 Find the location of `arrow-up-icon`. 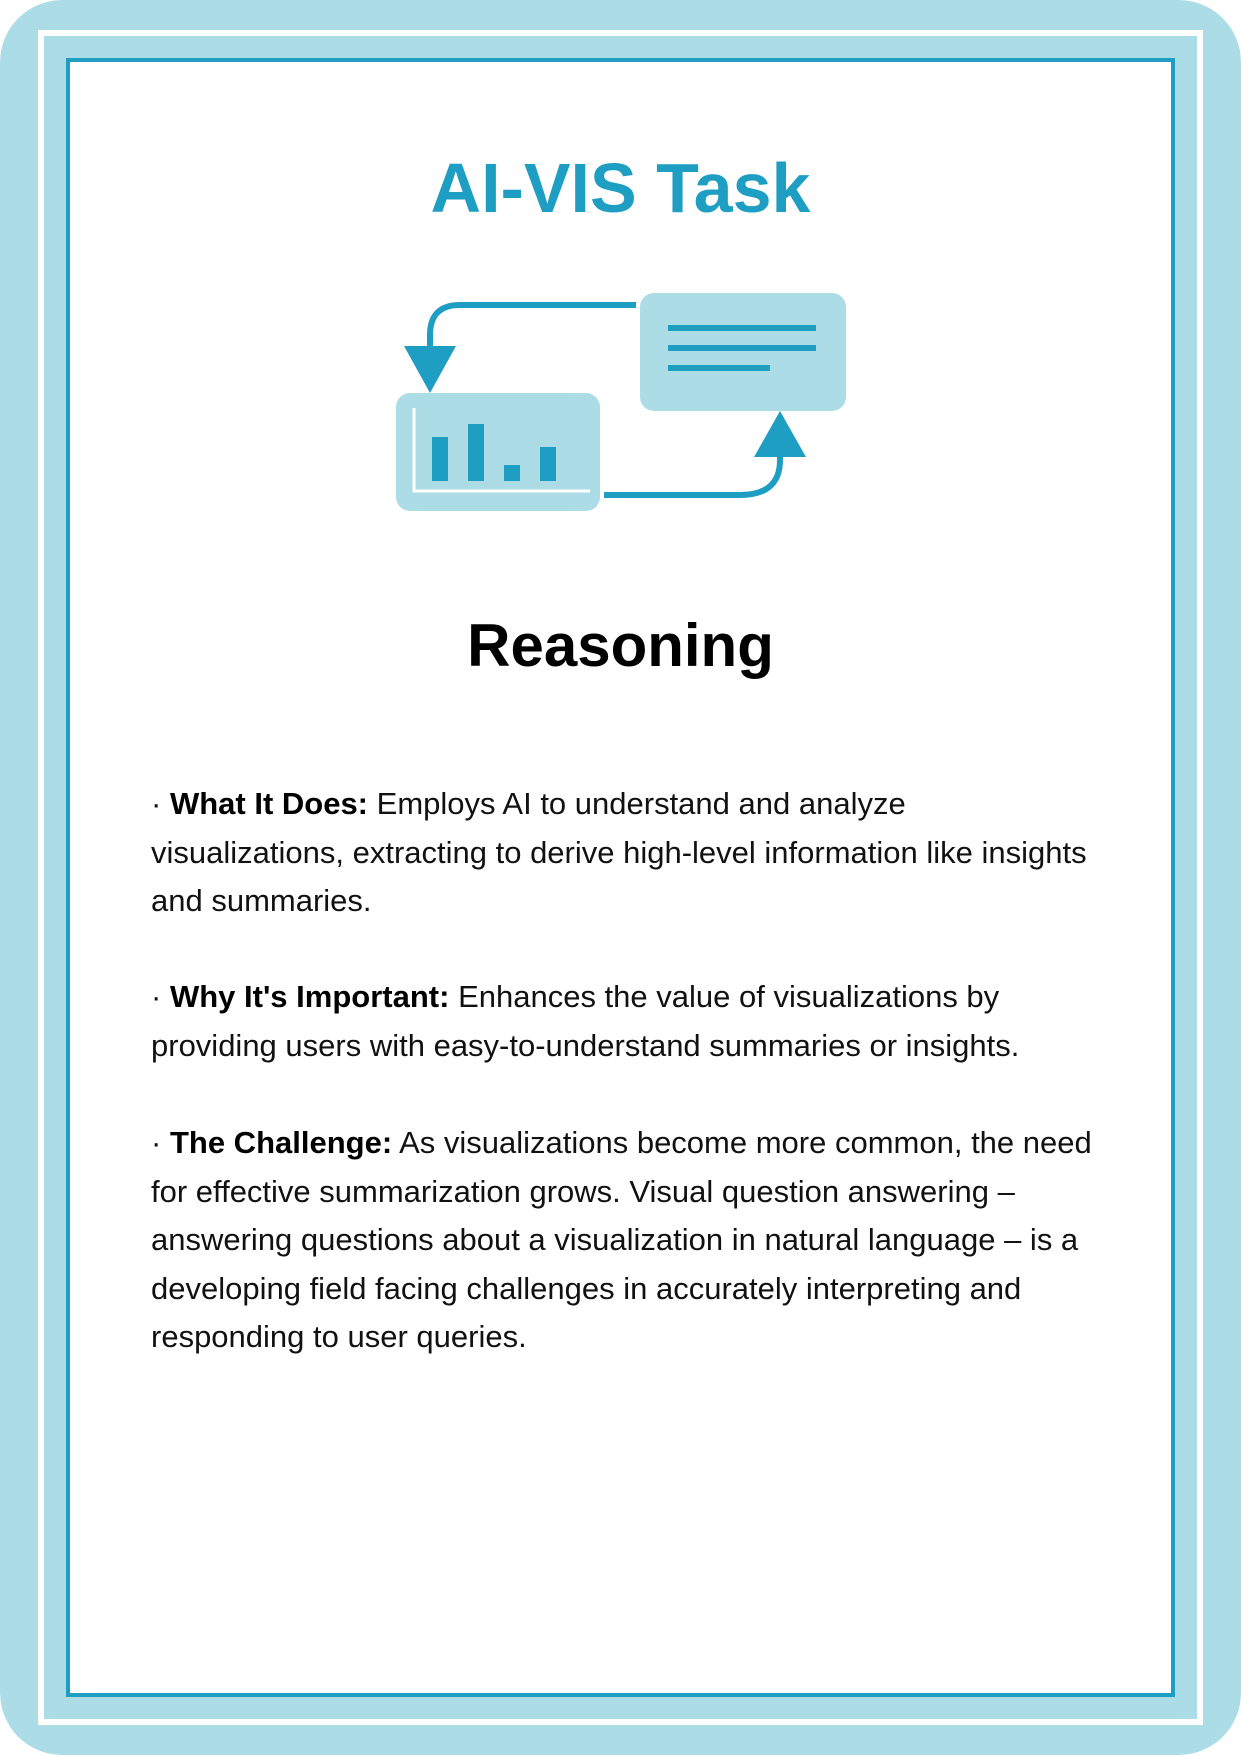

arrow-up-icon is located at coordinates (780, 434).